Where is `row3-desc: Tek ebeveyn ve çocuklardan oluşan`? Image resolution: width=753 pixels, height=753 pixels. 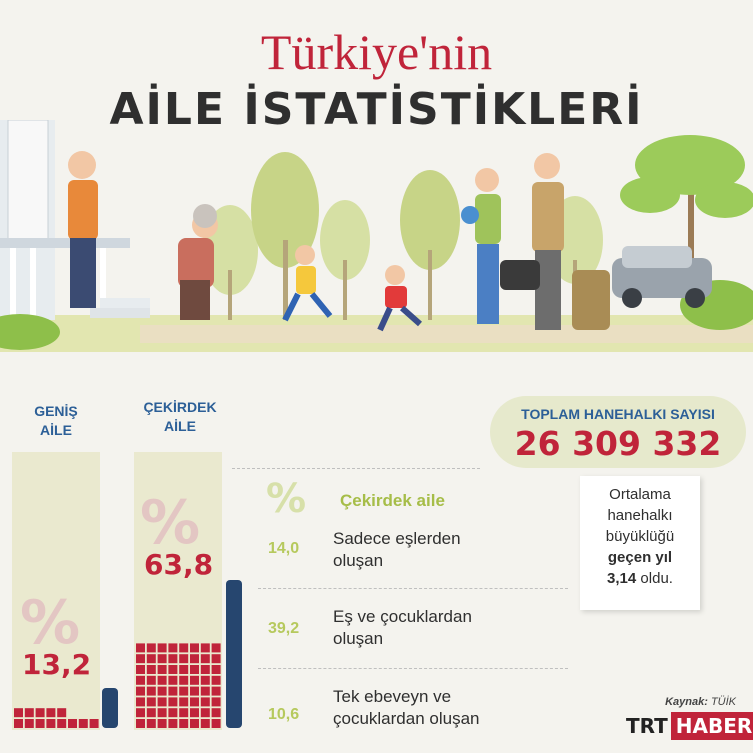 row3-desc: Tek ebeveyn ve çocuklardan oluşan is located at coordinates (406, 707).